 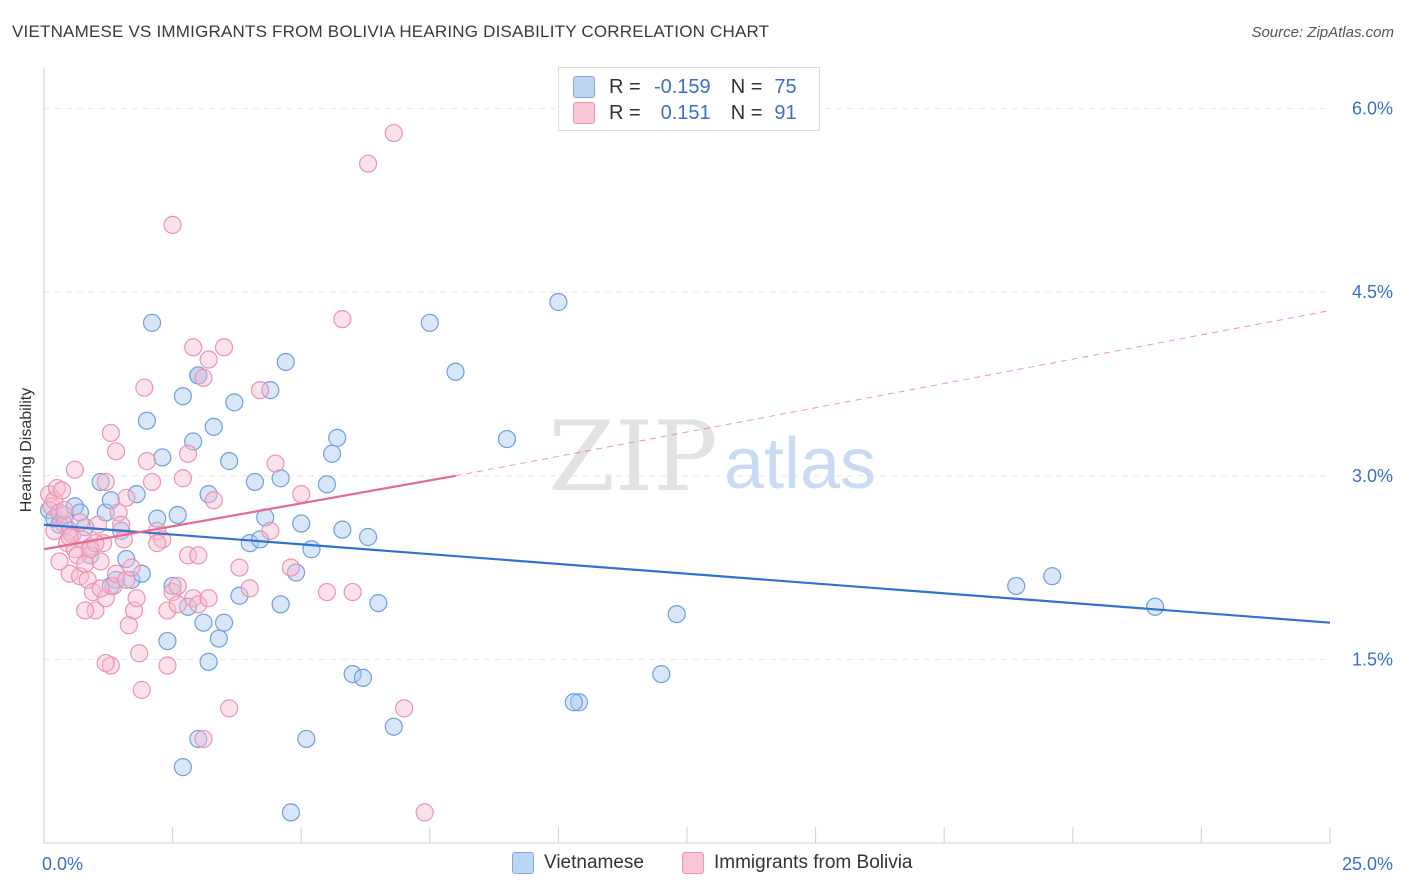 I want to click on y-axis-label: Hearing Disability, so click(x=26, y=450).